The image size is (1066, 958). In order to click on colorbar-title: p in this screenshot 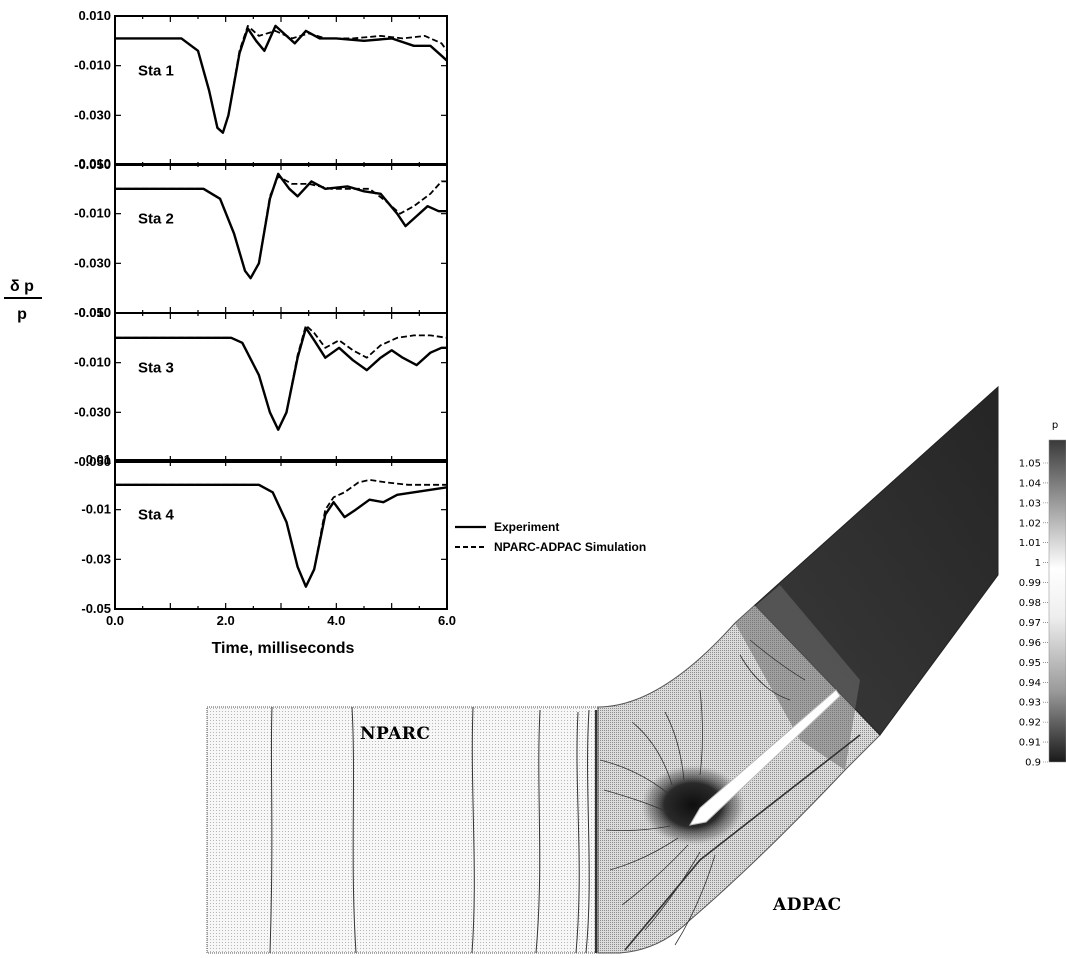, I will do `click(1055, 425)`.